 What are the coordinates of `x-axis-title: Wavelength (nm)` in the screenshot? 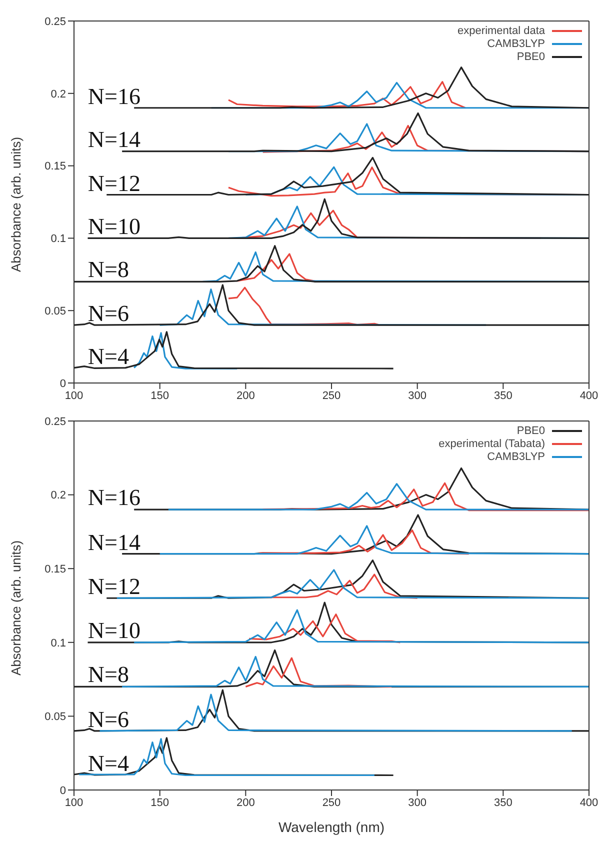 It's located at (331, 827).